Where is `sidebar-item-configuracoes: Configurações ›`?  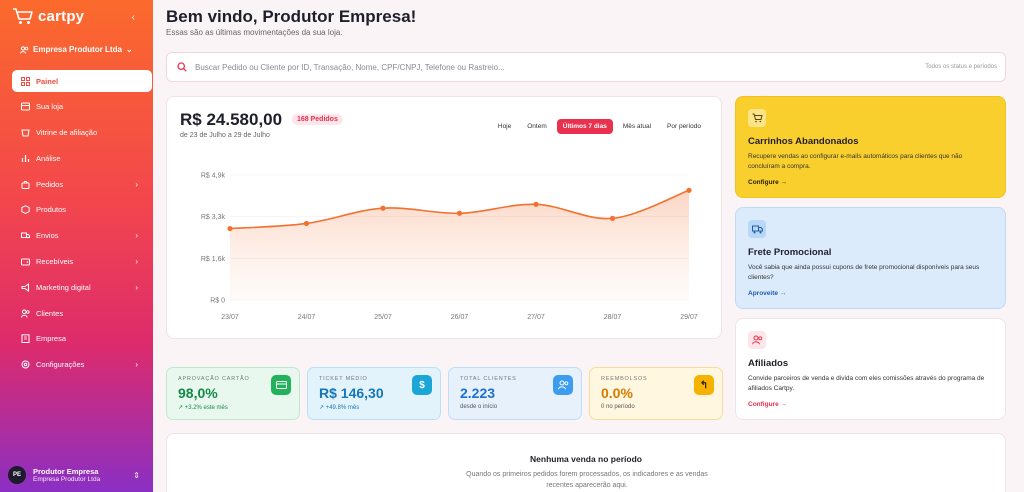 sidebar-item-configuracoes: Configurações › is located at coordinates (82, 365).